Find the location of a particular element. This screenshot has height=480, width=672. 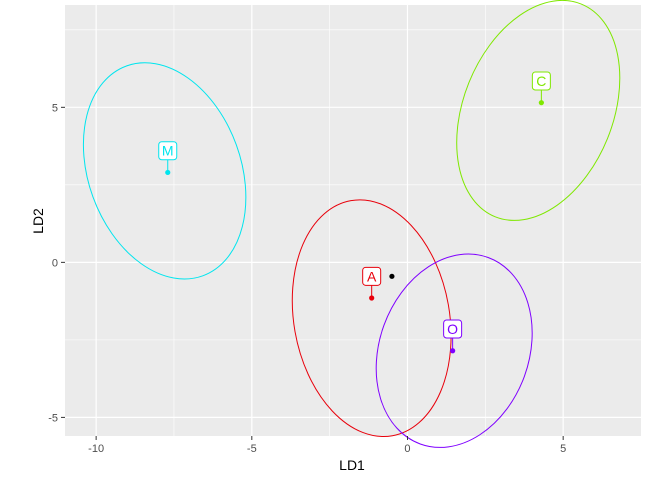

x-tick-label: -5 is located at coordinates (252, 449).